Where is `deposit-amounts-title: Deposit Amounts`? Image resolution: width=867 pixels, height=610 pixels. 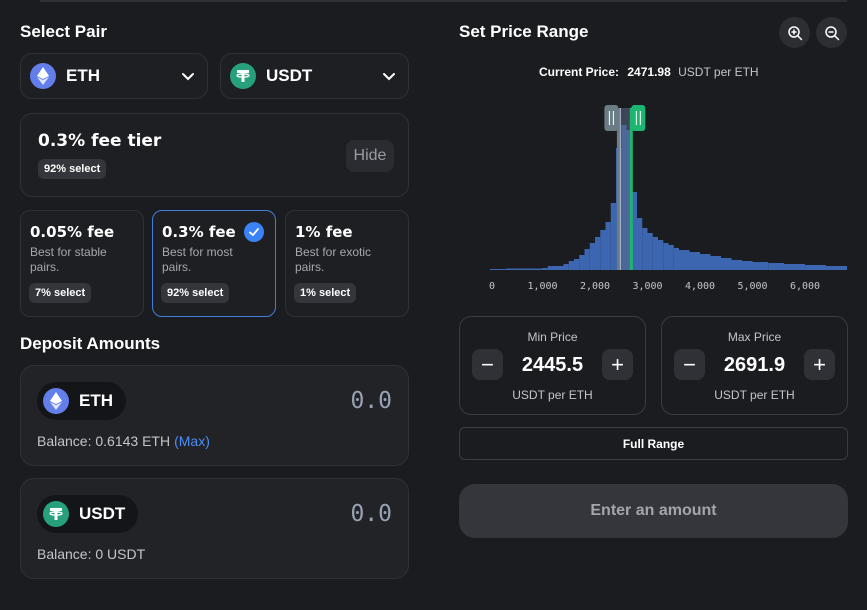
deposit-amounts-title: Deposit Amounts is located at coordinates (90, 343).